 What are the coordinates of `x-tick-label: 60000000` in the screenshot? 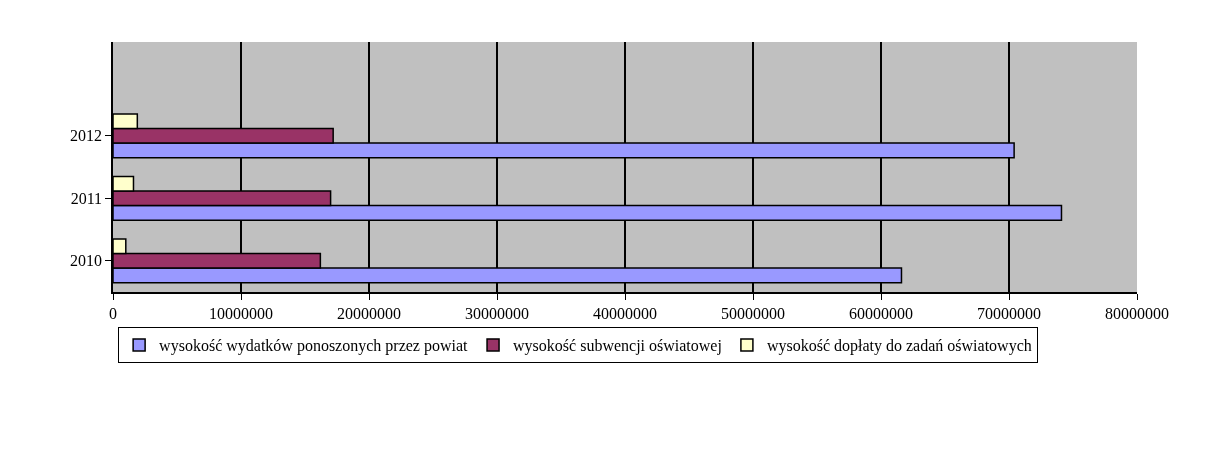 It's located at (881, 313).